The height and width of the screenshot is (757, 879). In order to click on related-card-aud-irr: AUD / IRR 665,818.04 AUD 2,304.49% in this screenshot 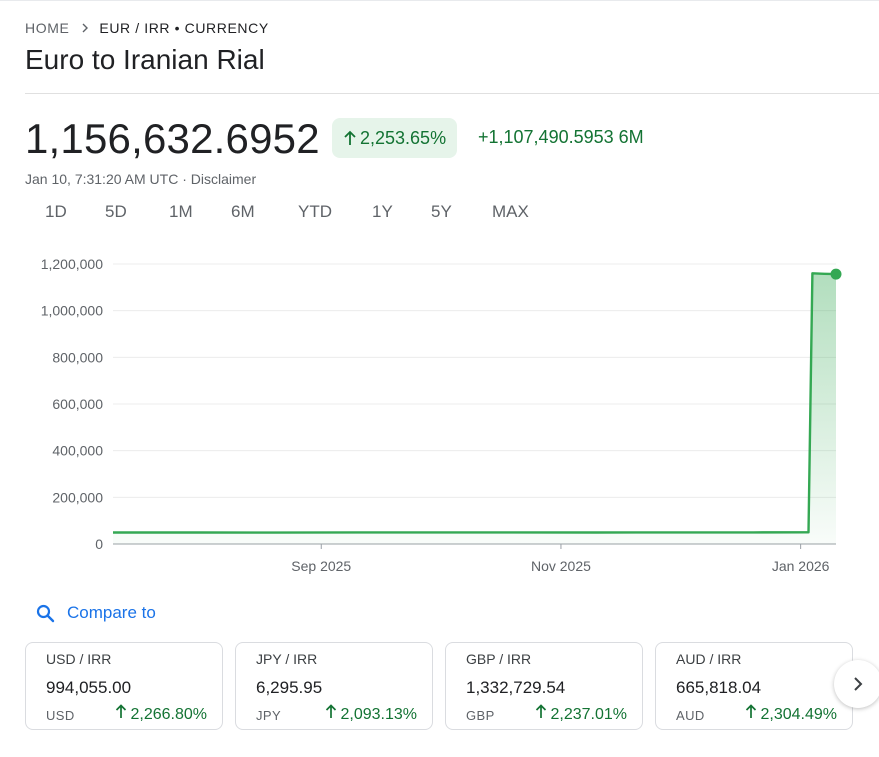, I will do `click(754, 686)`.